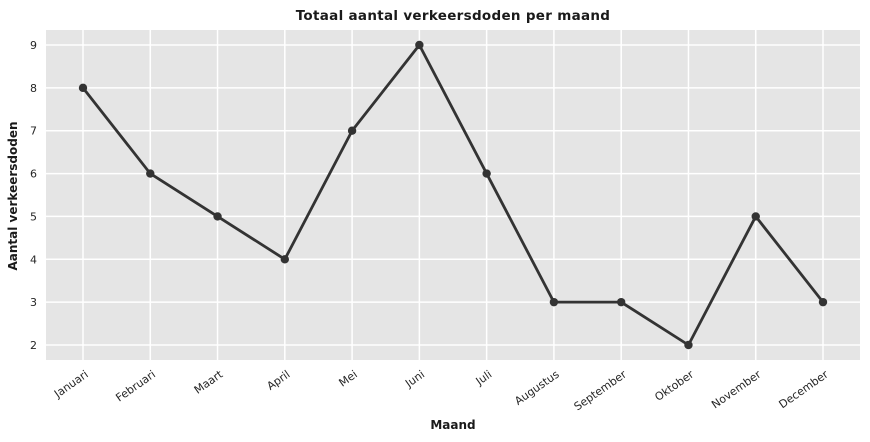 The image size is (870, 442). Describe the element at coordinates (804, 390) in the screenshot. I see `x-tick-label: December` at that location.